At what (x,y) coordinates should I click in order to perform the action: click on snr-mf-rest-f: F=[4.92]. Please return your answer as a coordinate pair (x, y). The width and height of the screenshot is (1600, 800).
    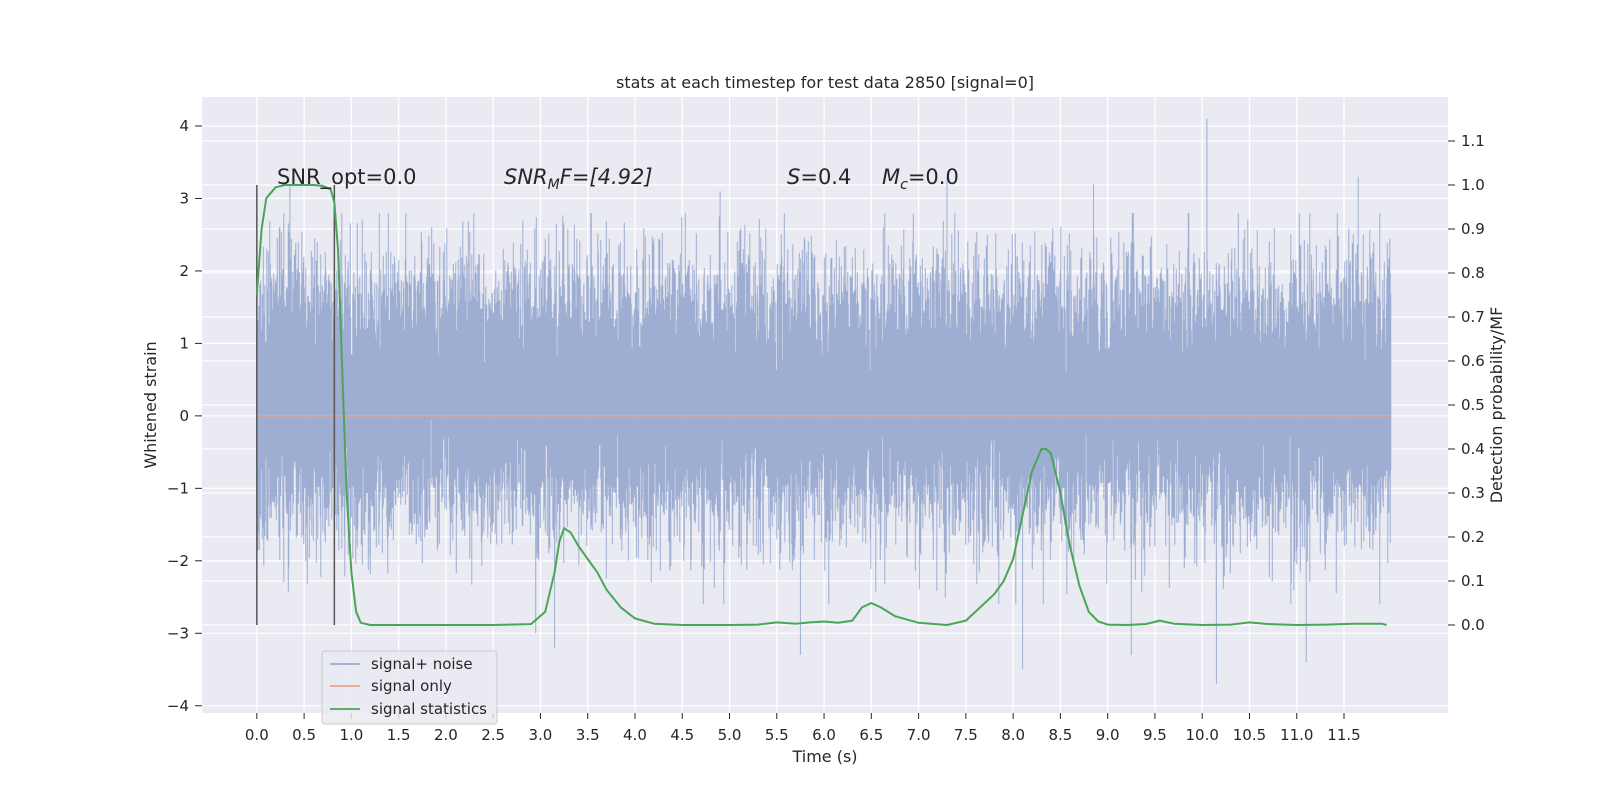
    Looking at the image, I should click on (606, 177).